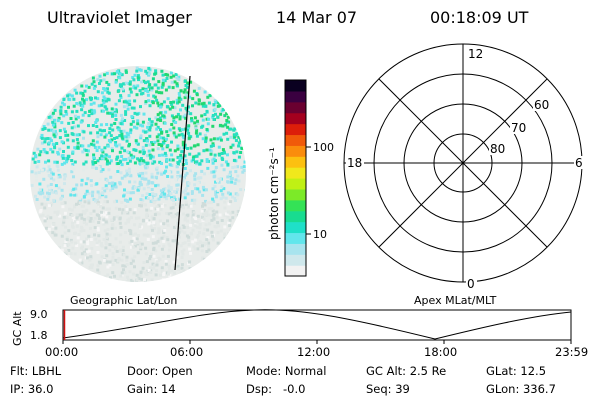 The image size is (600, 400). I want to click on info-glat-value: 12.5, so click(533, 371).